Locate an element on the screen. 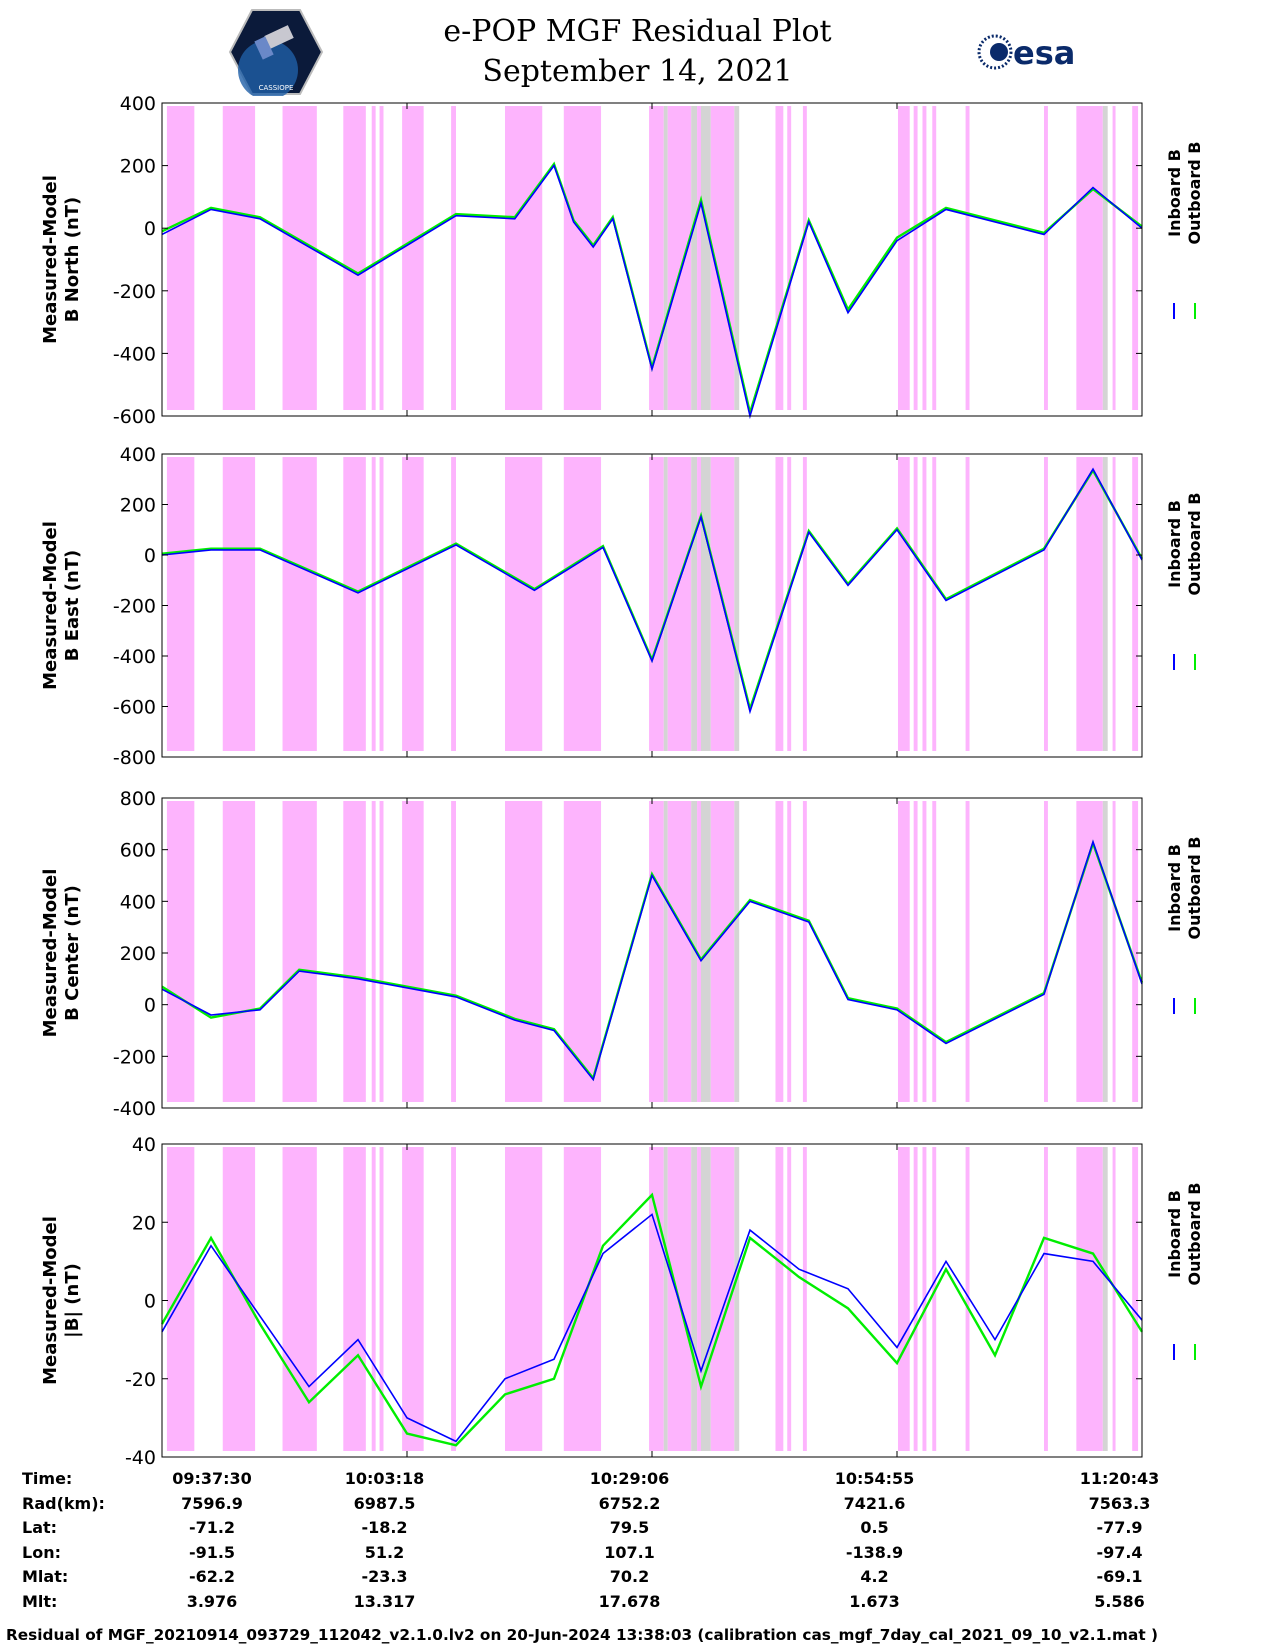 The image size is (1275, 1650). info-cell: 6752.2 is located at coordinates (629, 1503).